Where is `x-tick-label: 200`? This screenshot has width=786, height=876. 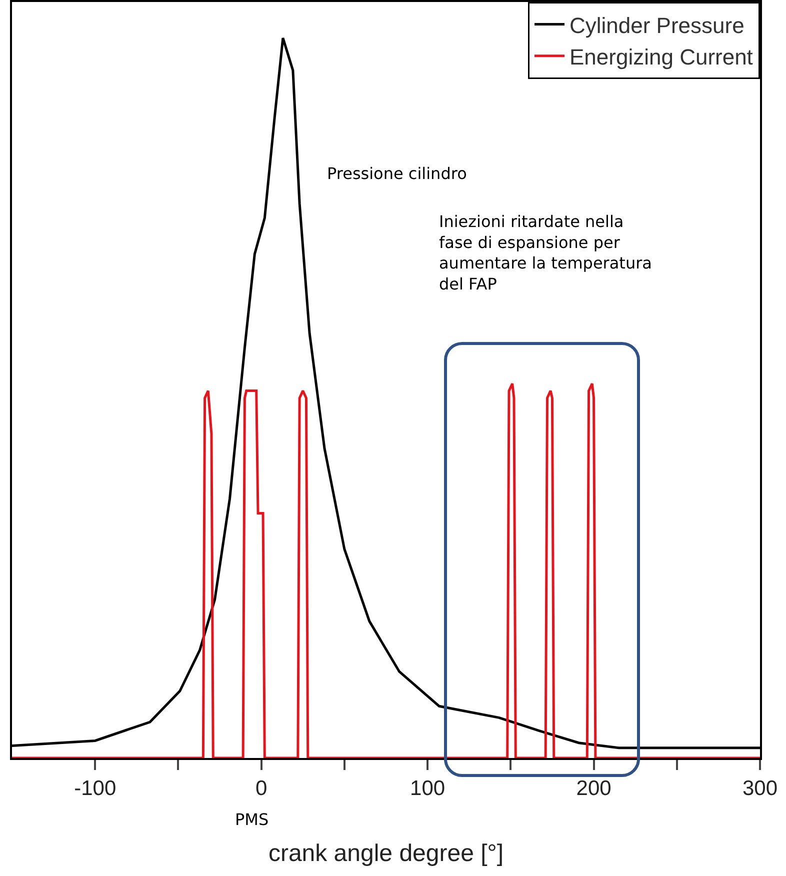 x-tick-label: 200 is located at coordinates (594, 788).